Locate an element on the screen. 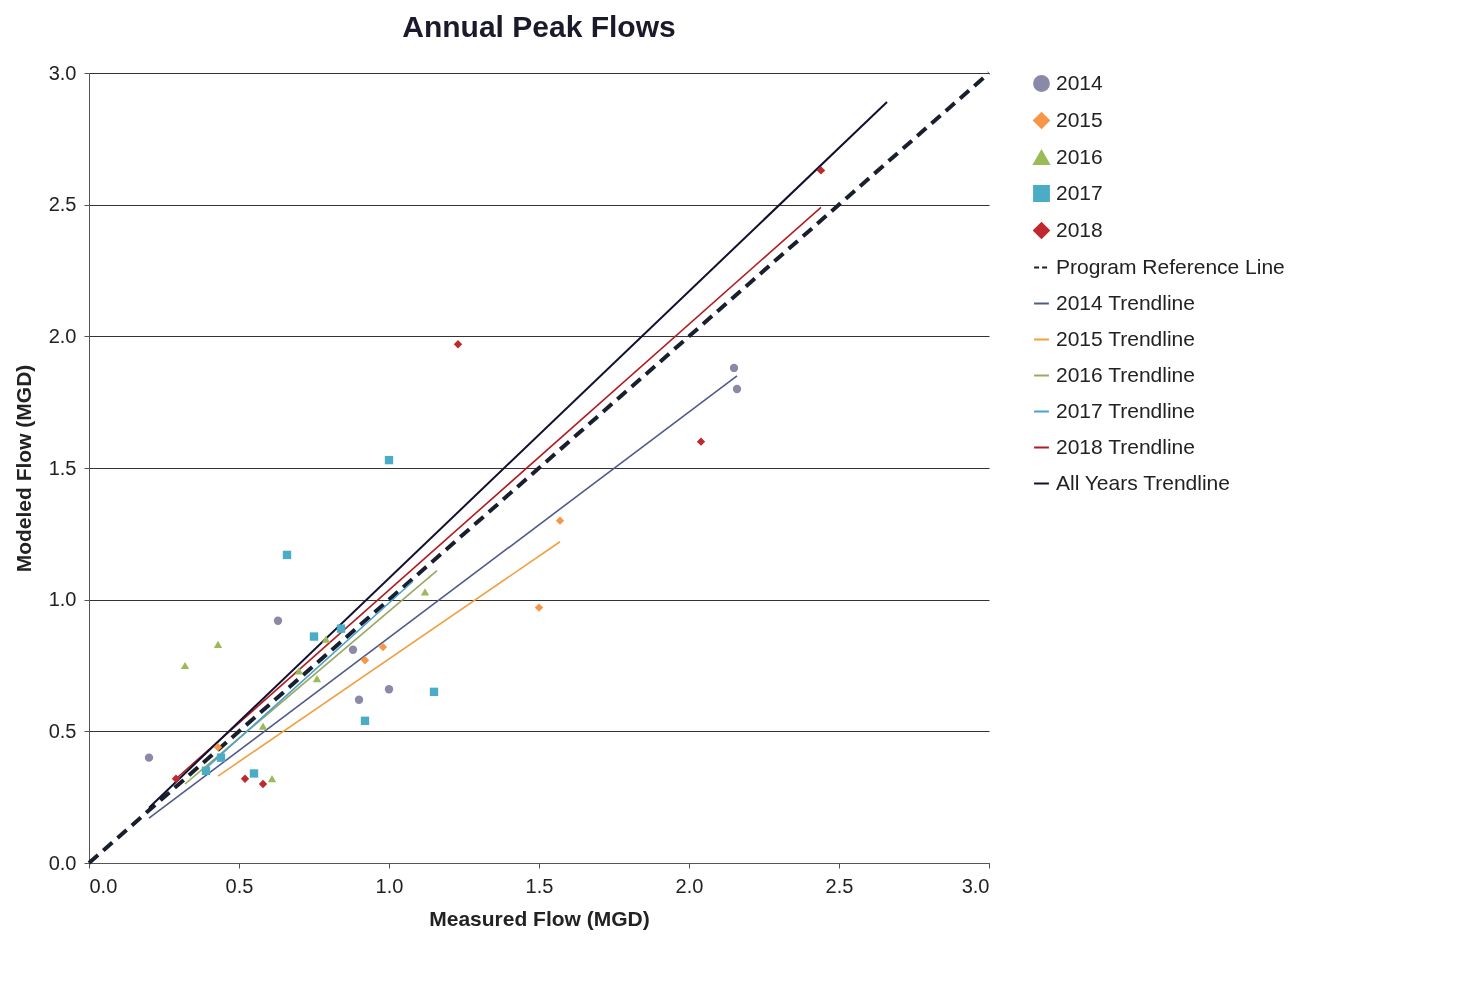 Image resolution: width=1463 pixels, height=1000 pixels. chart-title: Annual Peak Flows is located at coordinates (539, 26).